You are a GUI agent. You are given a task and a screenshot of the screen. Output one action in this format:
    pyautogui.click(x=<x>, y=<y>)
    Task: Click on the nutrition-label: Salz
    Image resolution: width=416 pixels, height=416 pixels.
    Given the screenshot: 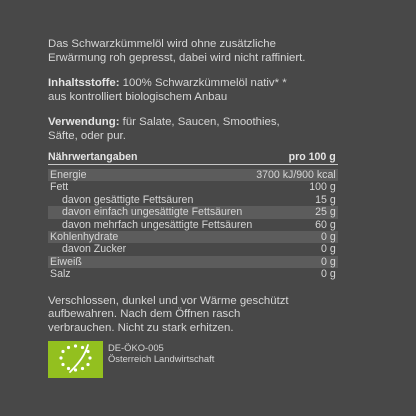 What is the action you would take?
    pyautogui.click(x=60, y=274)
    